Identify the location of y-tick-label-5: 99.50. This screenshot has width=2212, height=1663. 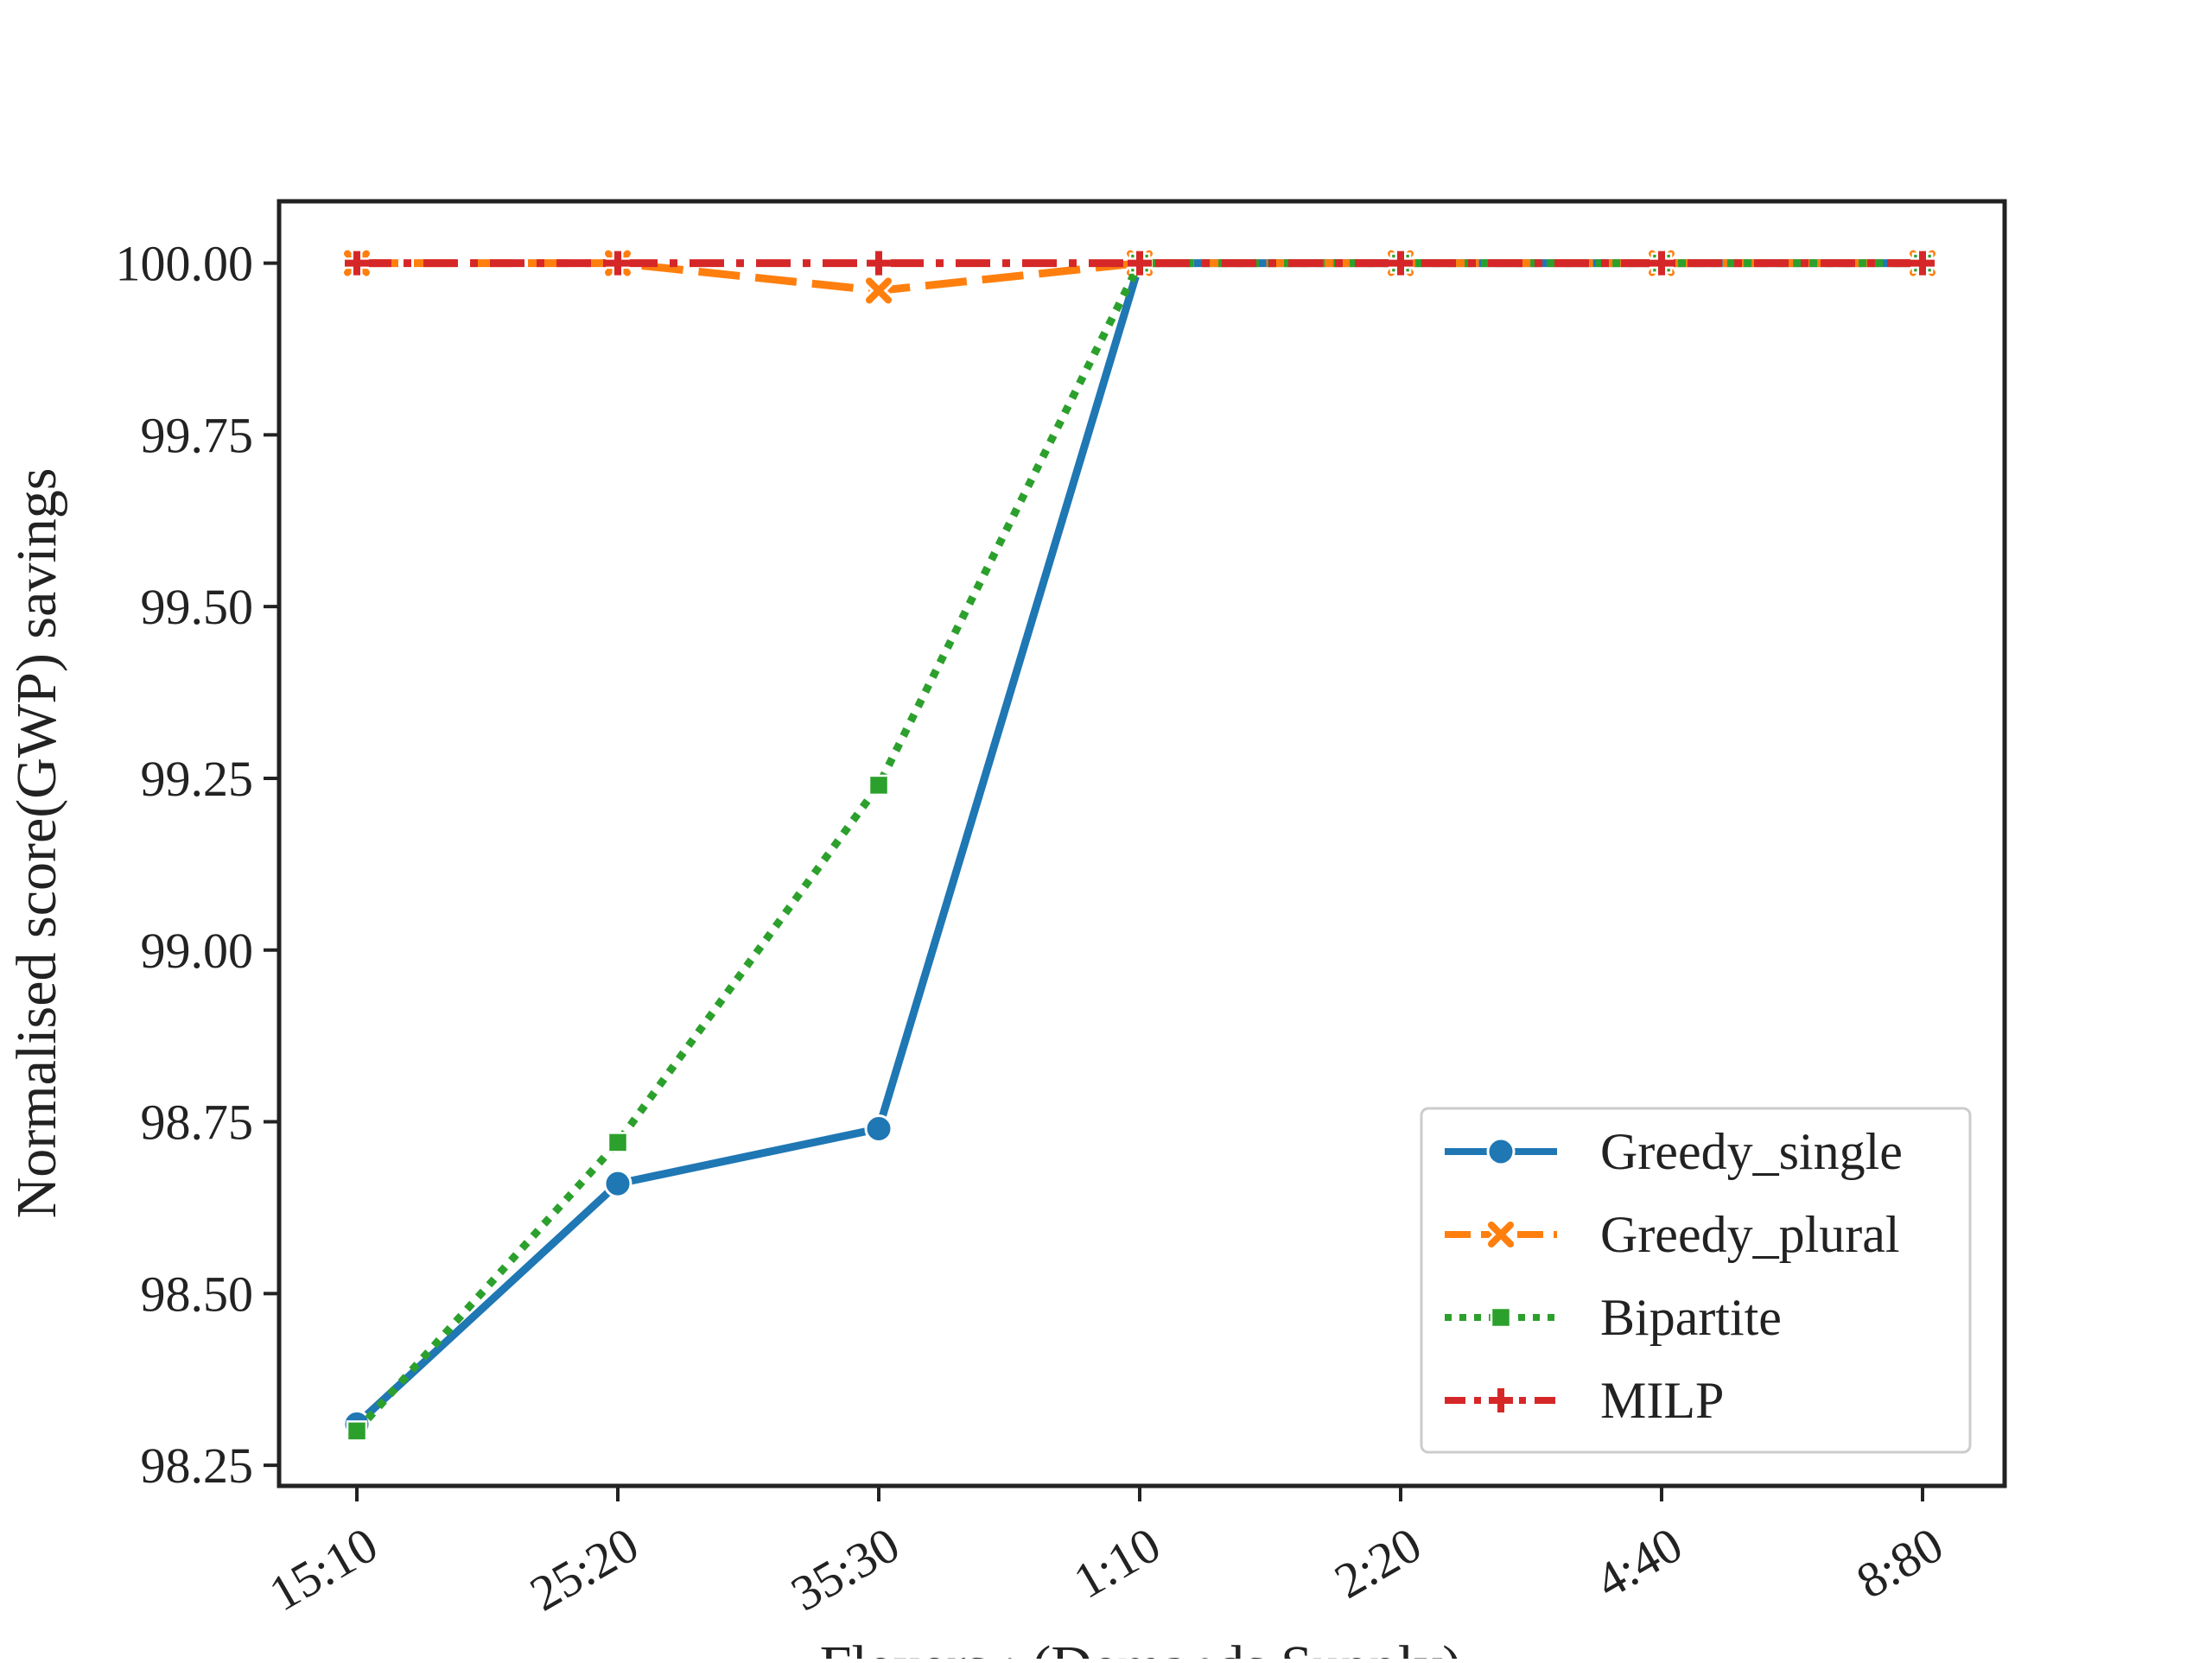
(197, 607).